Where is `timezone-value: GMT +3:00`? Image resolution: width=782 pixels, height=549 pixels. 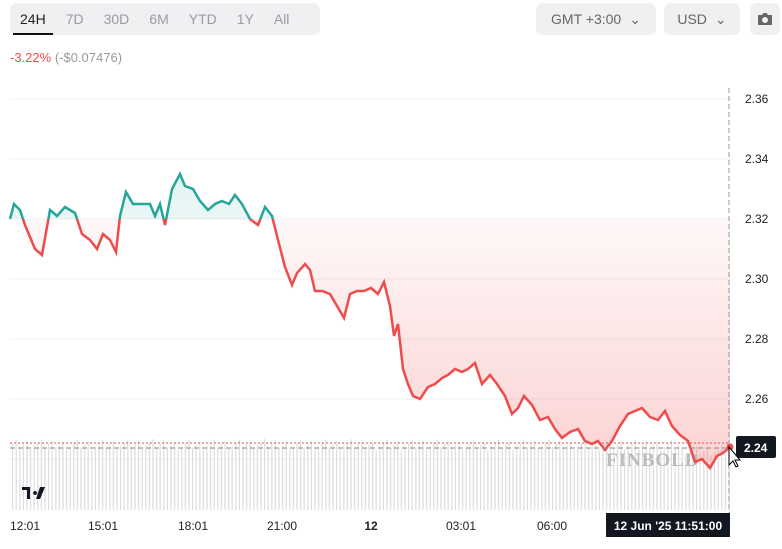
timezone-value: GMT +3:00 is located at coordinates (586, 19).